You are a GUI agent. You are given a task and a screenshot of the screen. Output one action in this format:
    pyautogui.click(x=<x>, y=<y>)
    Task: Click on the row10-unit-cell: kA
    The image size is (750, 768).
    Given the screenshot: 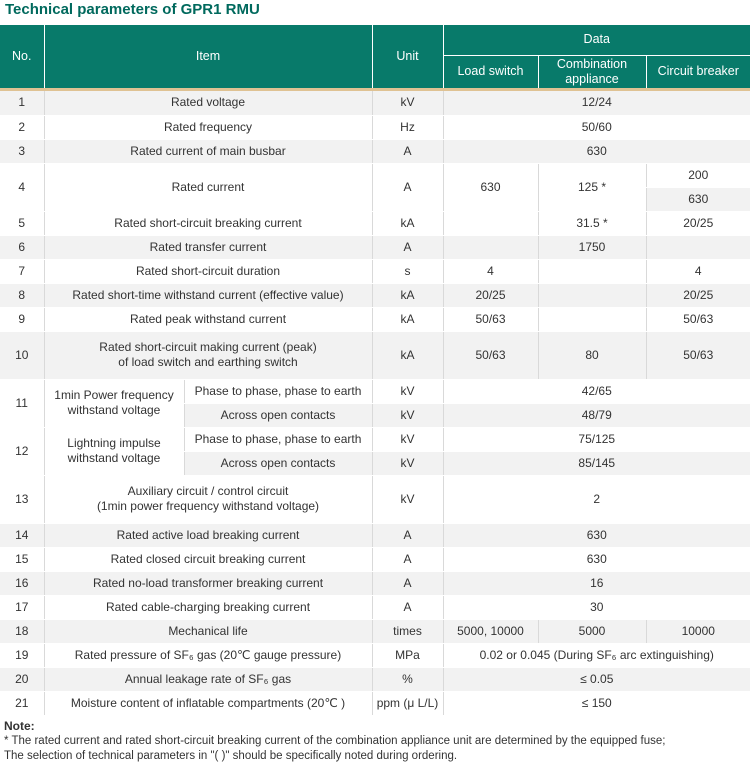 What is the action you would take?
    pyautogui.click(x=407, y=355)
    